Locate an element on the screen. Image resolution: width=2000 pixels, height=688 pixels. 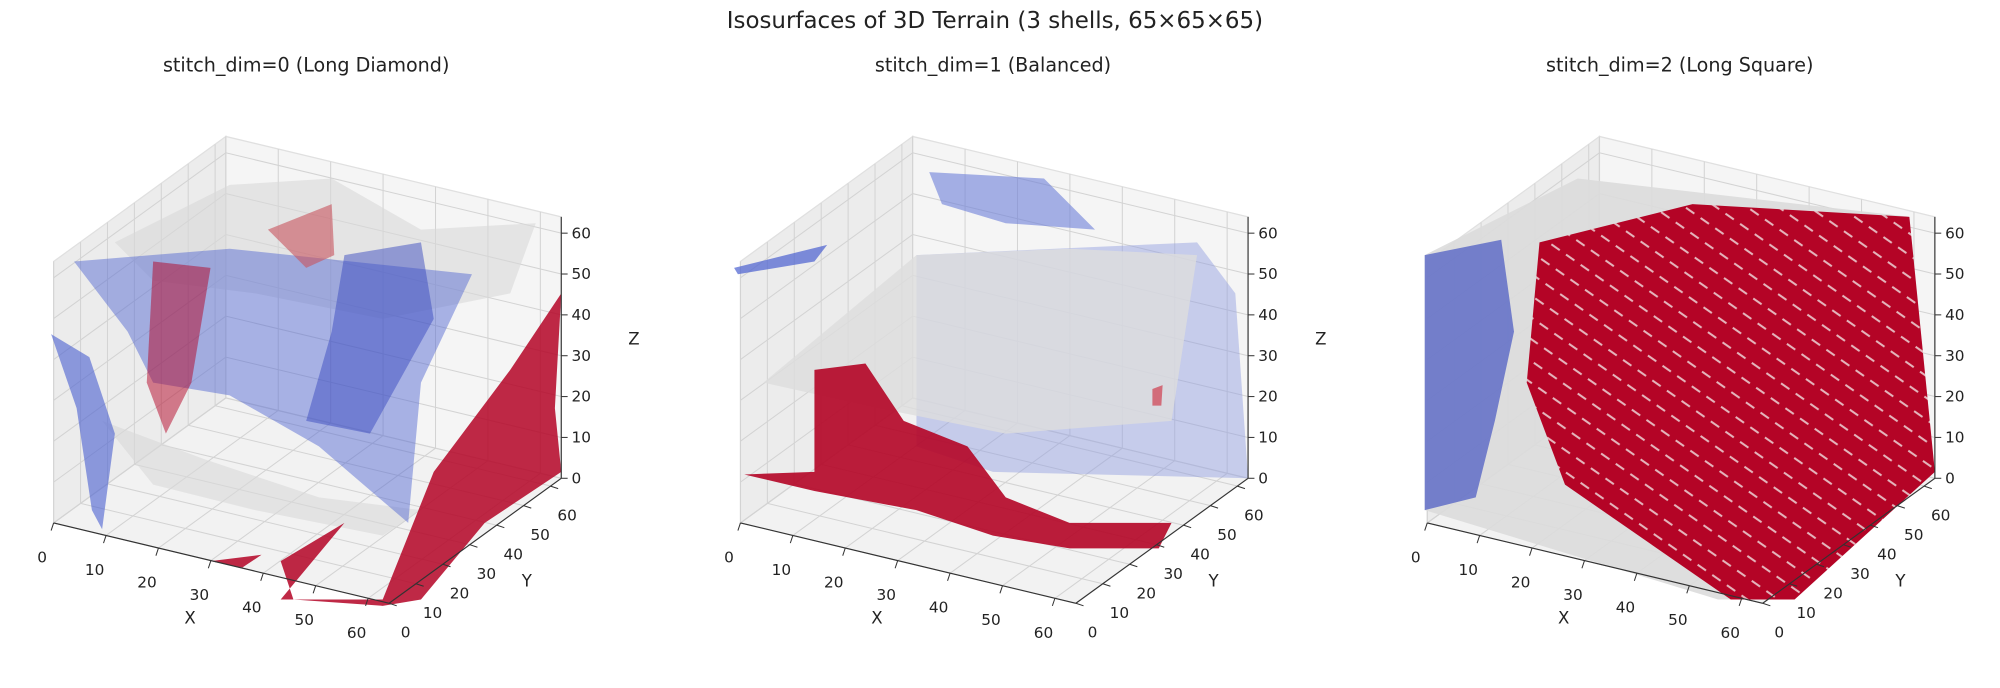
panel-title: stitch_dim=1 (Balanced) is located at coordinates (993, 64).